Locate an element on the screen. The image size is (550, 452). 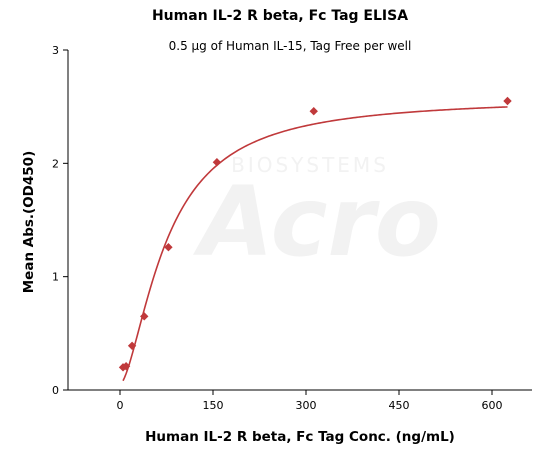
watermark: Acro BIOSYSTEMS is located at coordinates (316, 215).